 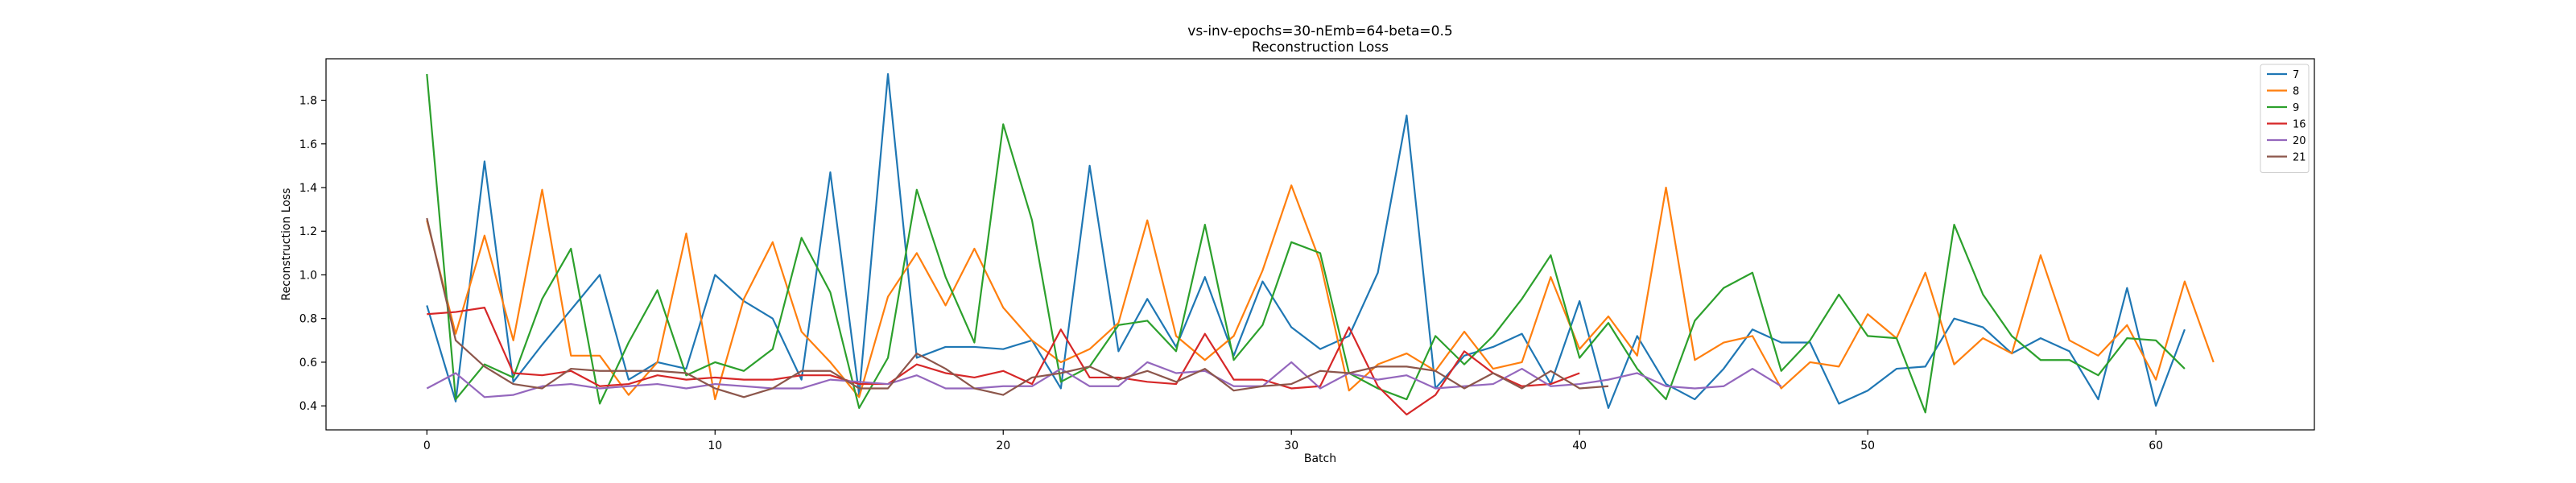 What do you see at coordinates (2299, 141) in the screenshot?
I see `legend-label-20: 20` at bounding box center [2299, 141].